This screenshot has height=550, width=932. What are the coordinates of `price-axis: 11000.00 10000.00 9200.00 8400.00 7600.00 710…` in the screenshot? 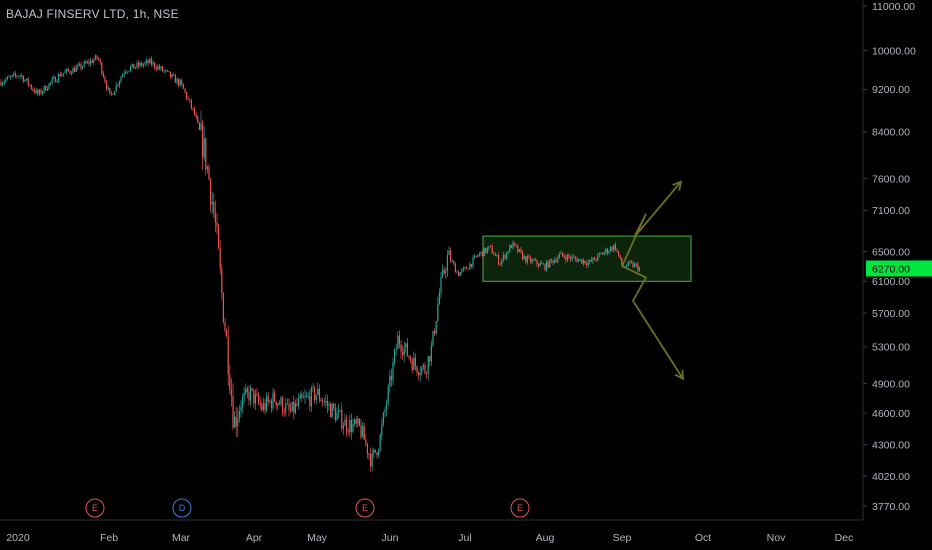 It's located at (889, 257).